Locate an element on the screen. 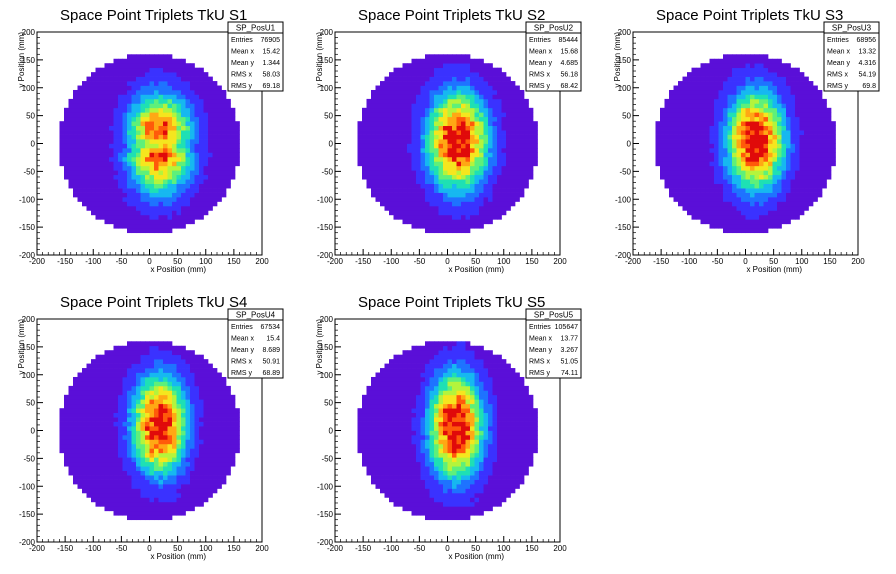  stats-value-entries: 85444 is located at coordinates (569, 40).